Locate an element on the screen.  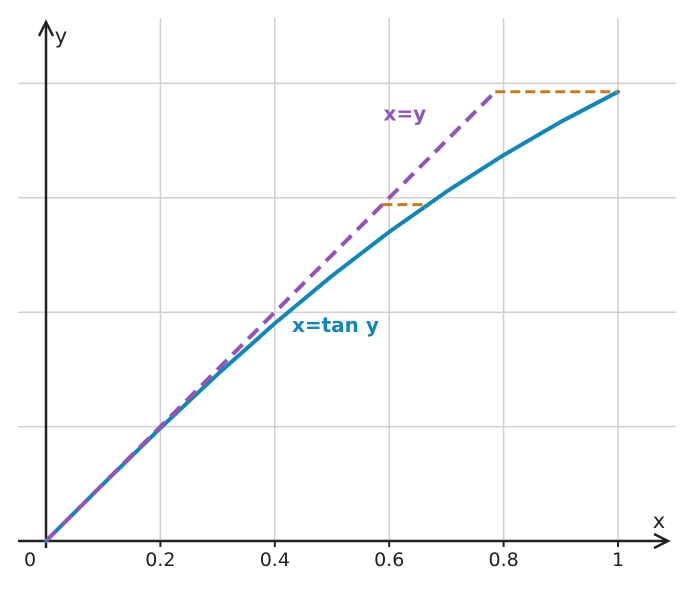
x-tick-label: 0.2 is located at coordinates (160, 560).